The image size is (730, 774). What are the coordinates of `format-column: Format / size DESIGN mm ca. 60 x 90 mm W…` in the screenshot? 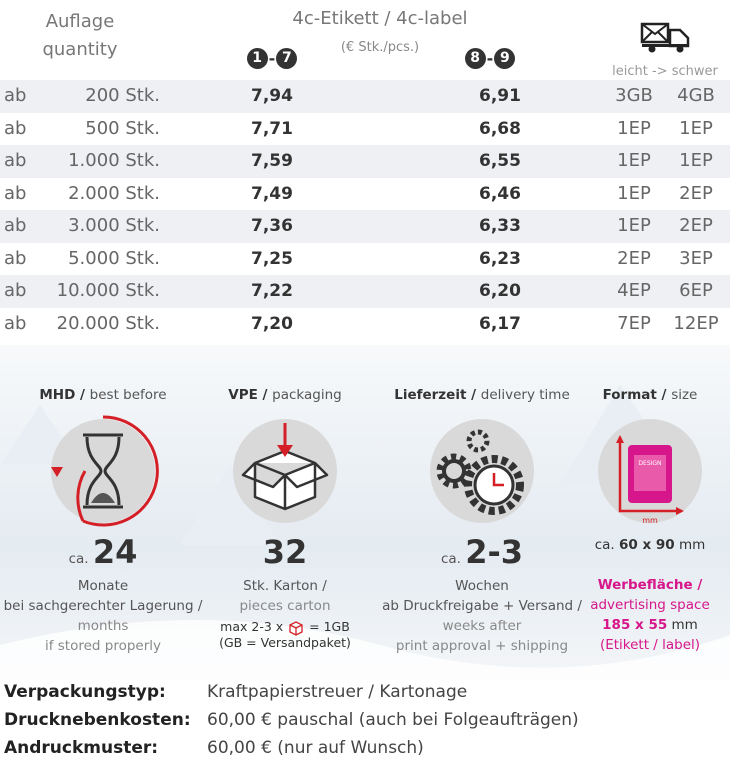 It's located at (640, 520).